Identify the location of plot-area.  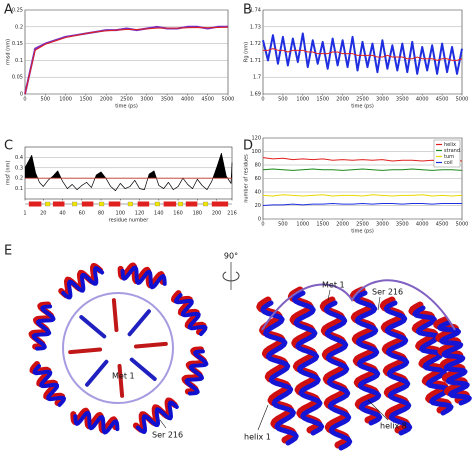
(362, 52).